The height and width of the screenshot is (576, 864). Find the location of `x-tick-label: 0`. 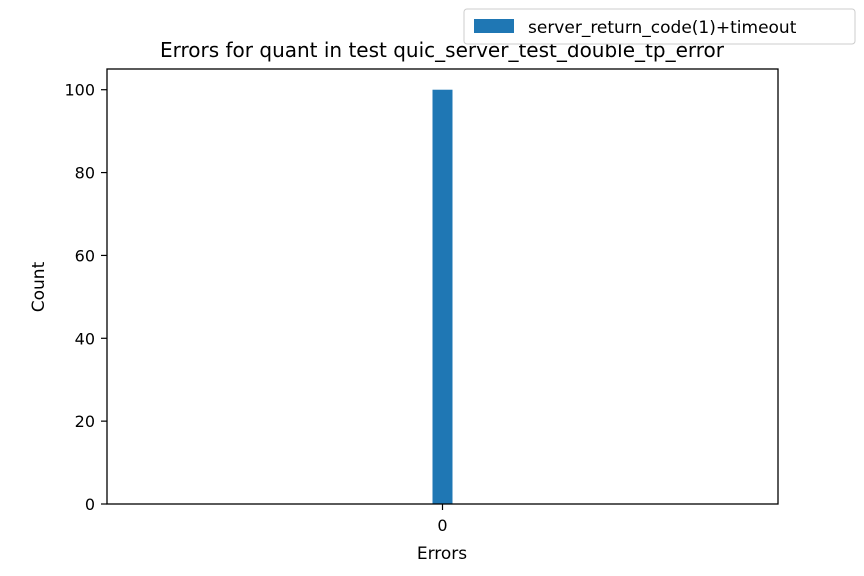

x-tick-label: 0 is located at coordinates (442, 525).